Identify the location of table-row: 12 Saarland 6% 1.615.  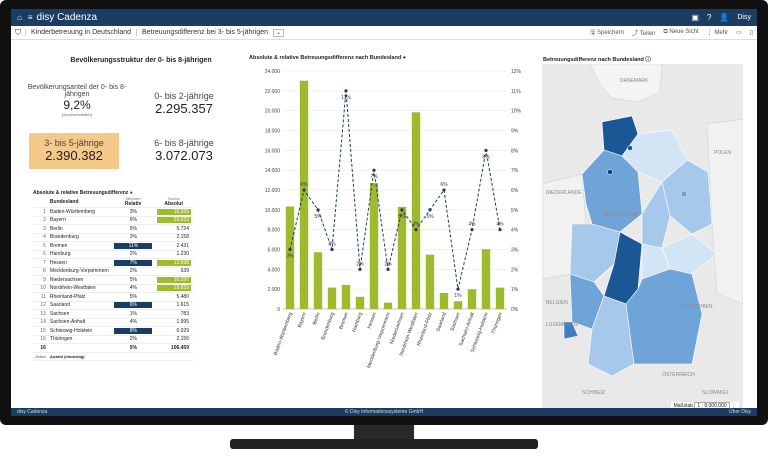
(113, 305).